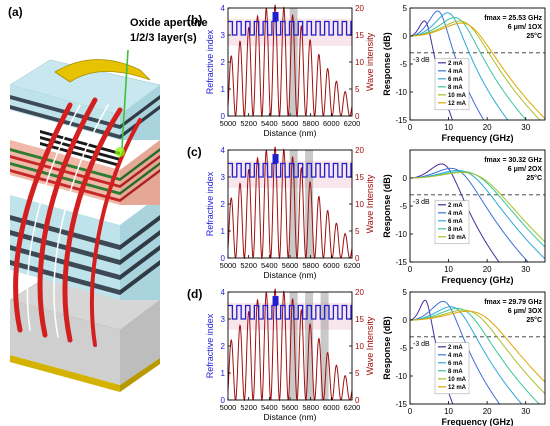 This screenshot has width=550, height=426. I want to click on y-axis-label-right: Wave Intensity, so click(370, 345).